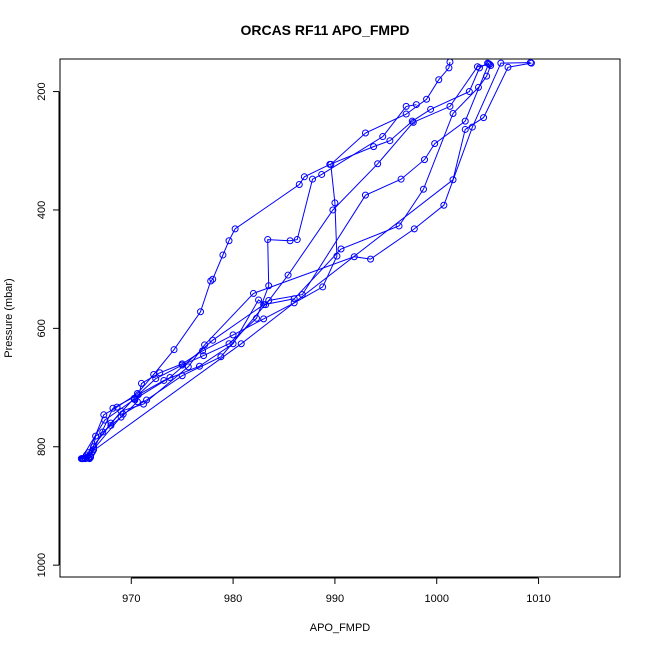  What do you see at coordinates (538, 599) in the screenshot?
I see `x-tick-label: 1010` at bounding box center [538, 599].